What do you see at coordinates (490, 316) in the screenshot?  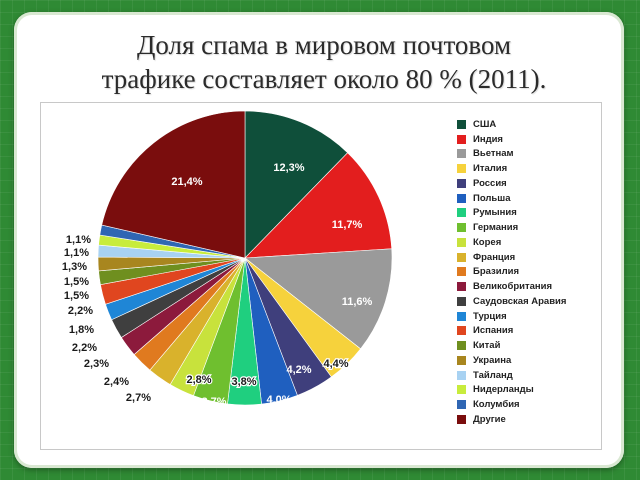 I see `legend-label: Турция` at bounding box center [490, 316].